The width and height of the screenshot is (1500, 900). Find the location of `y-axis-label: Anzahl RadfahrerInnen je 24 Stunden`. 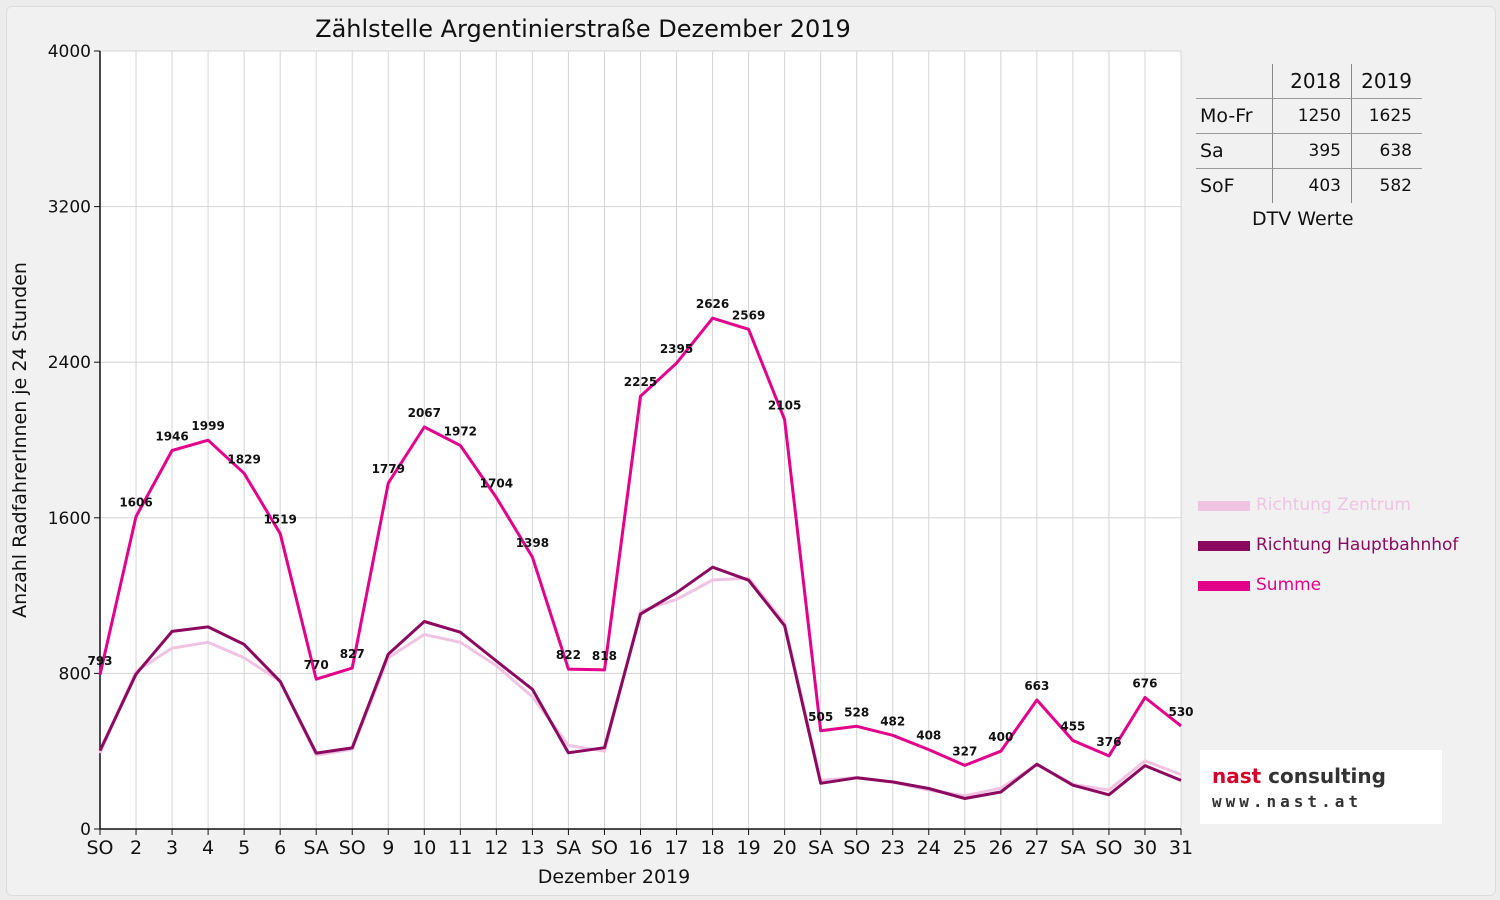

y-axis-label: Anzahl RadfahrerInnen je 24 Stunden is located at coordinates (20, 440).